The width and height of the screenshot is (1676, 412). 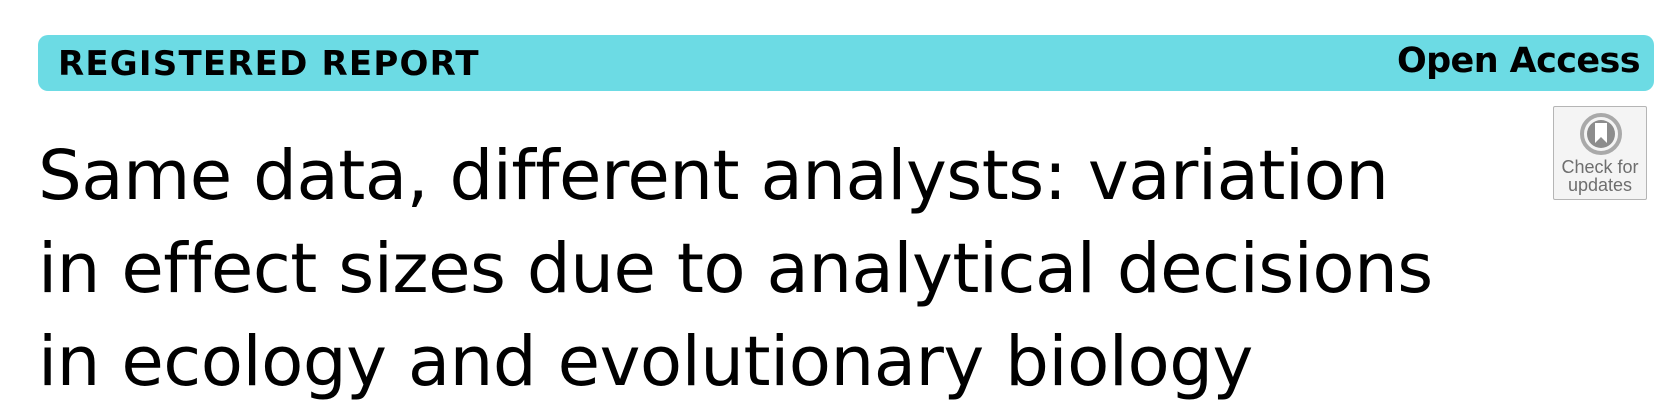 I want to click on check-for-updates-button: Check for updates, so click(x=1600, y=153).